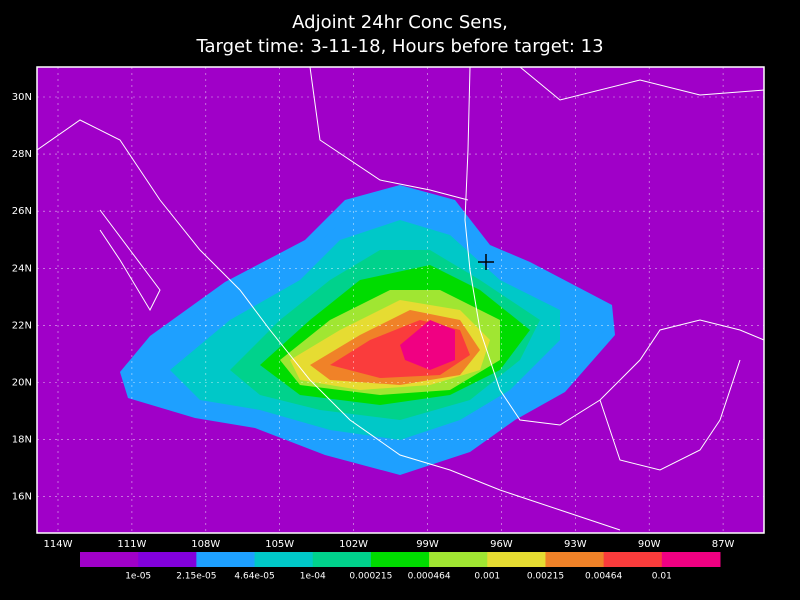  I want to click on lon-label: 96W, so click(501, 544).